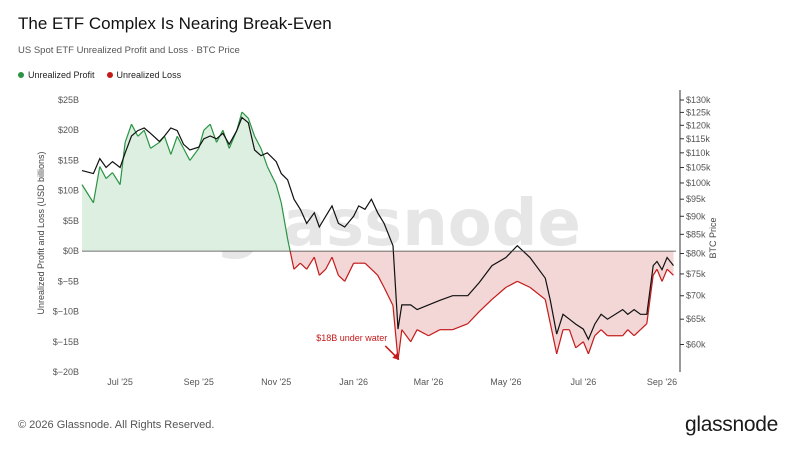 This screenshot has width=800, height=450. Describe the element at coordinates (175, 23) in the screenshot. I see `chart-title: The ETF Complex Is Nearing Break-Even` at that location.